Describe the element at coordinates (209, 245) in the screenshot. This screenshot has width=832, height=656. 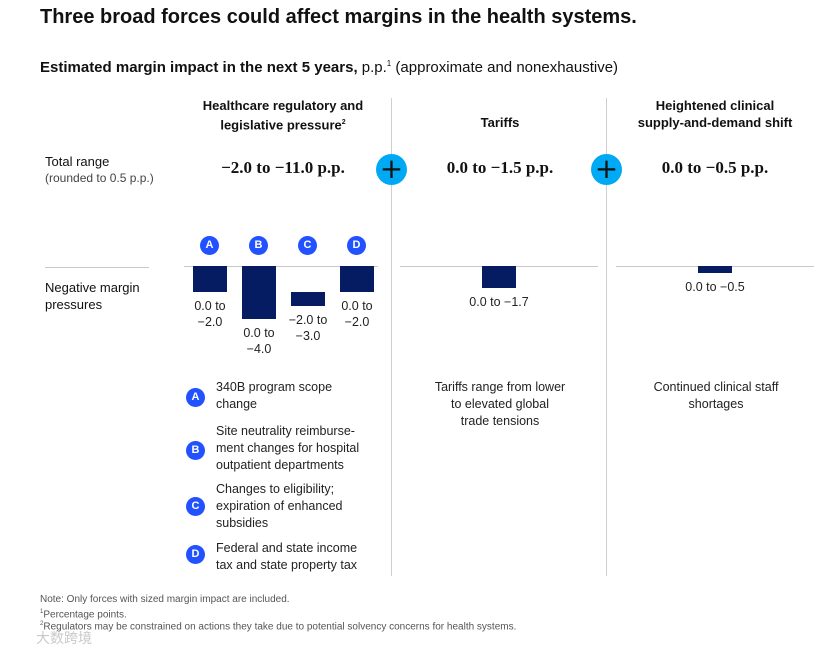
I see `badge-a: A` at that location.